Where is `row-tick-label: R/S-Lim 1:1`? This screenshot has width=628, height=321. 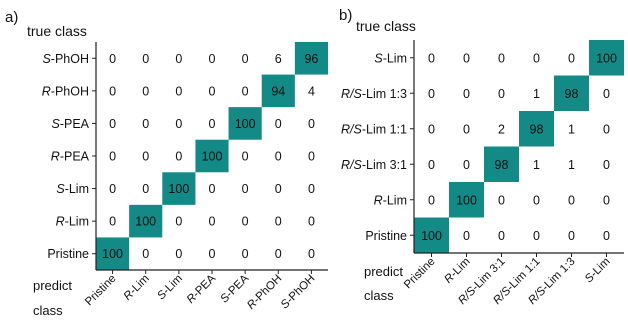
row-tick-label: R/S-Lim 1:1 is located at coordinates (374, 129).